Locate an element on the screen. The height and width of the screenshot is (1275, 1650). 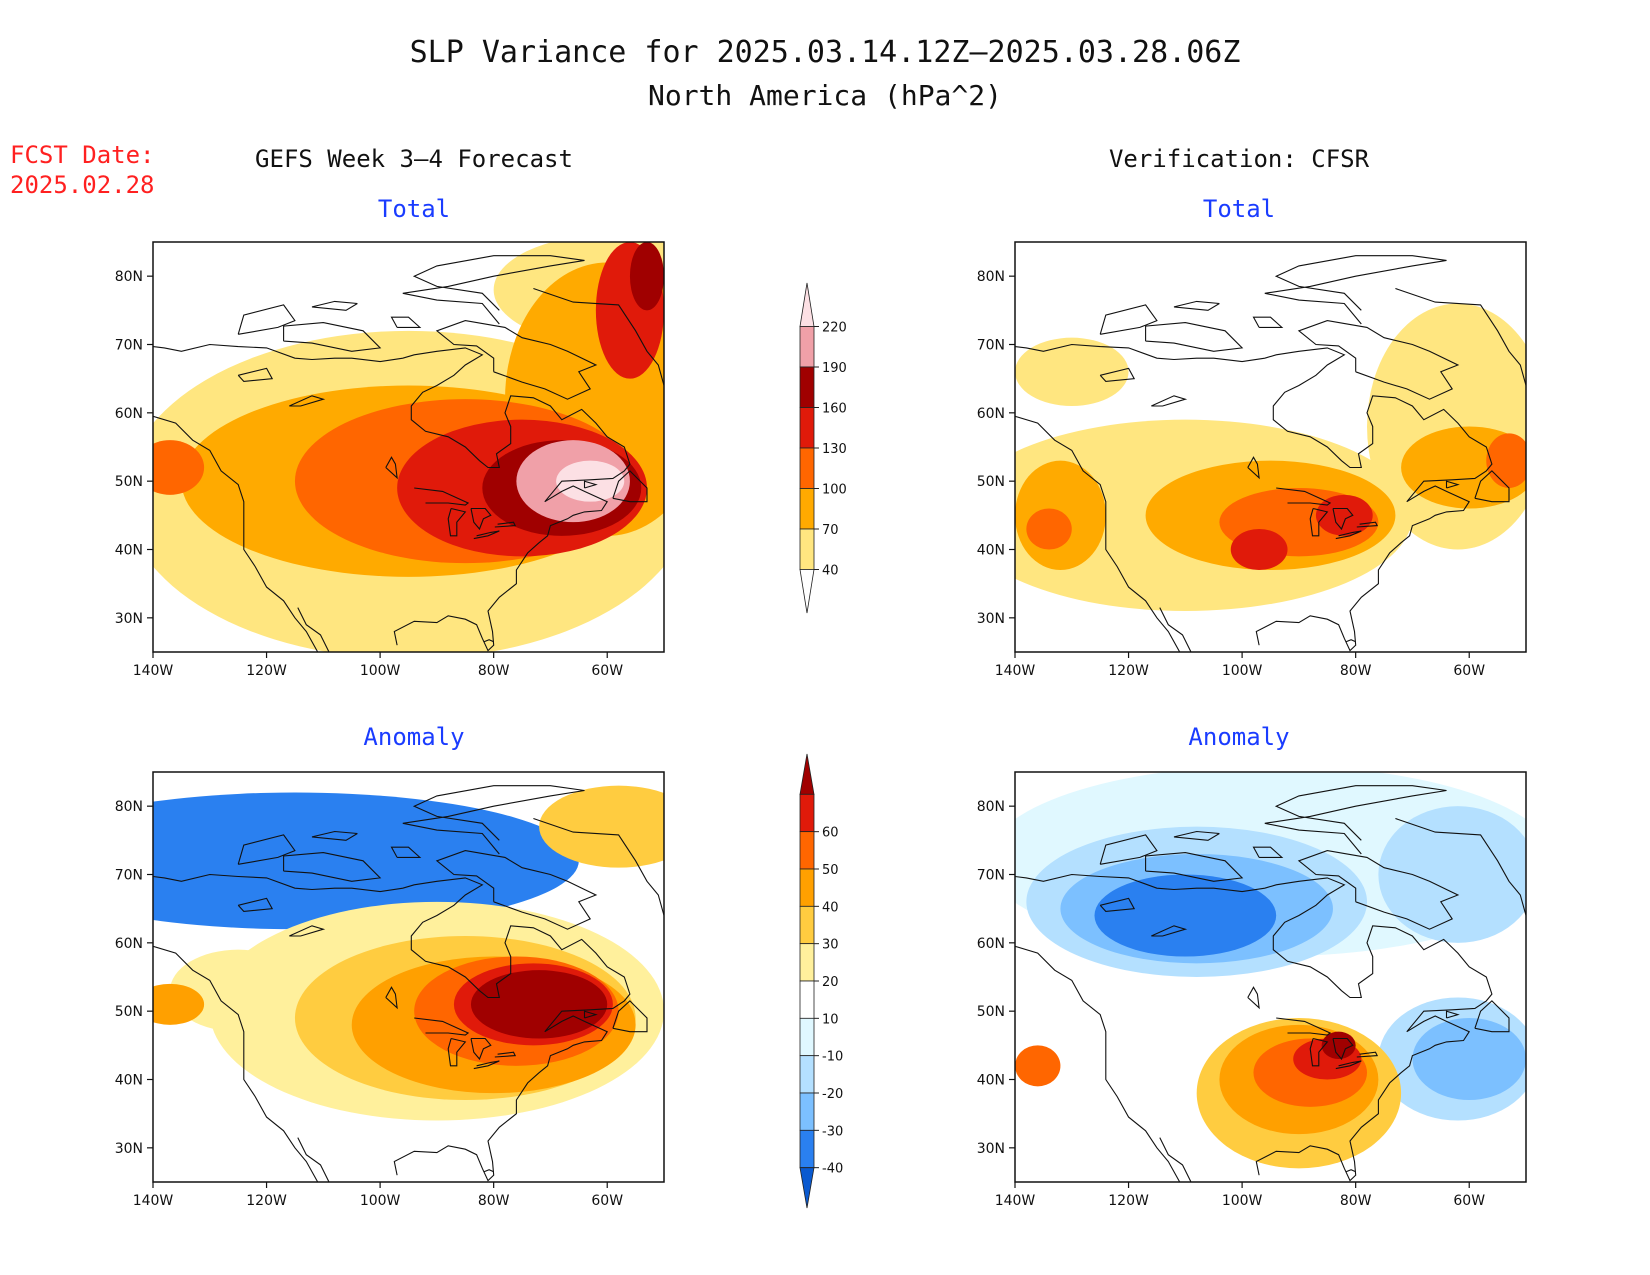
colorbar-label: 130 is located at coordinates (834, 449).